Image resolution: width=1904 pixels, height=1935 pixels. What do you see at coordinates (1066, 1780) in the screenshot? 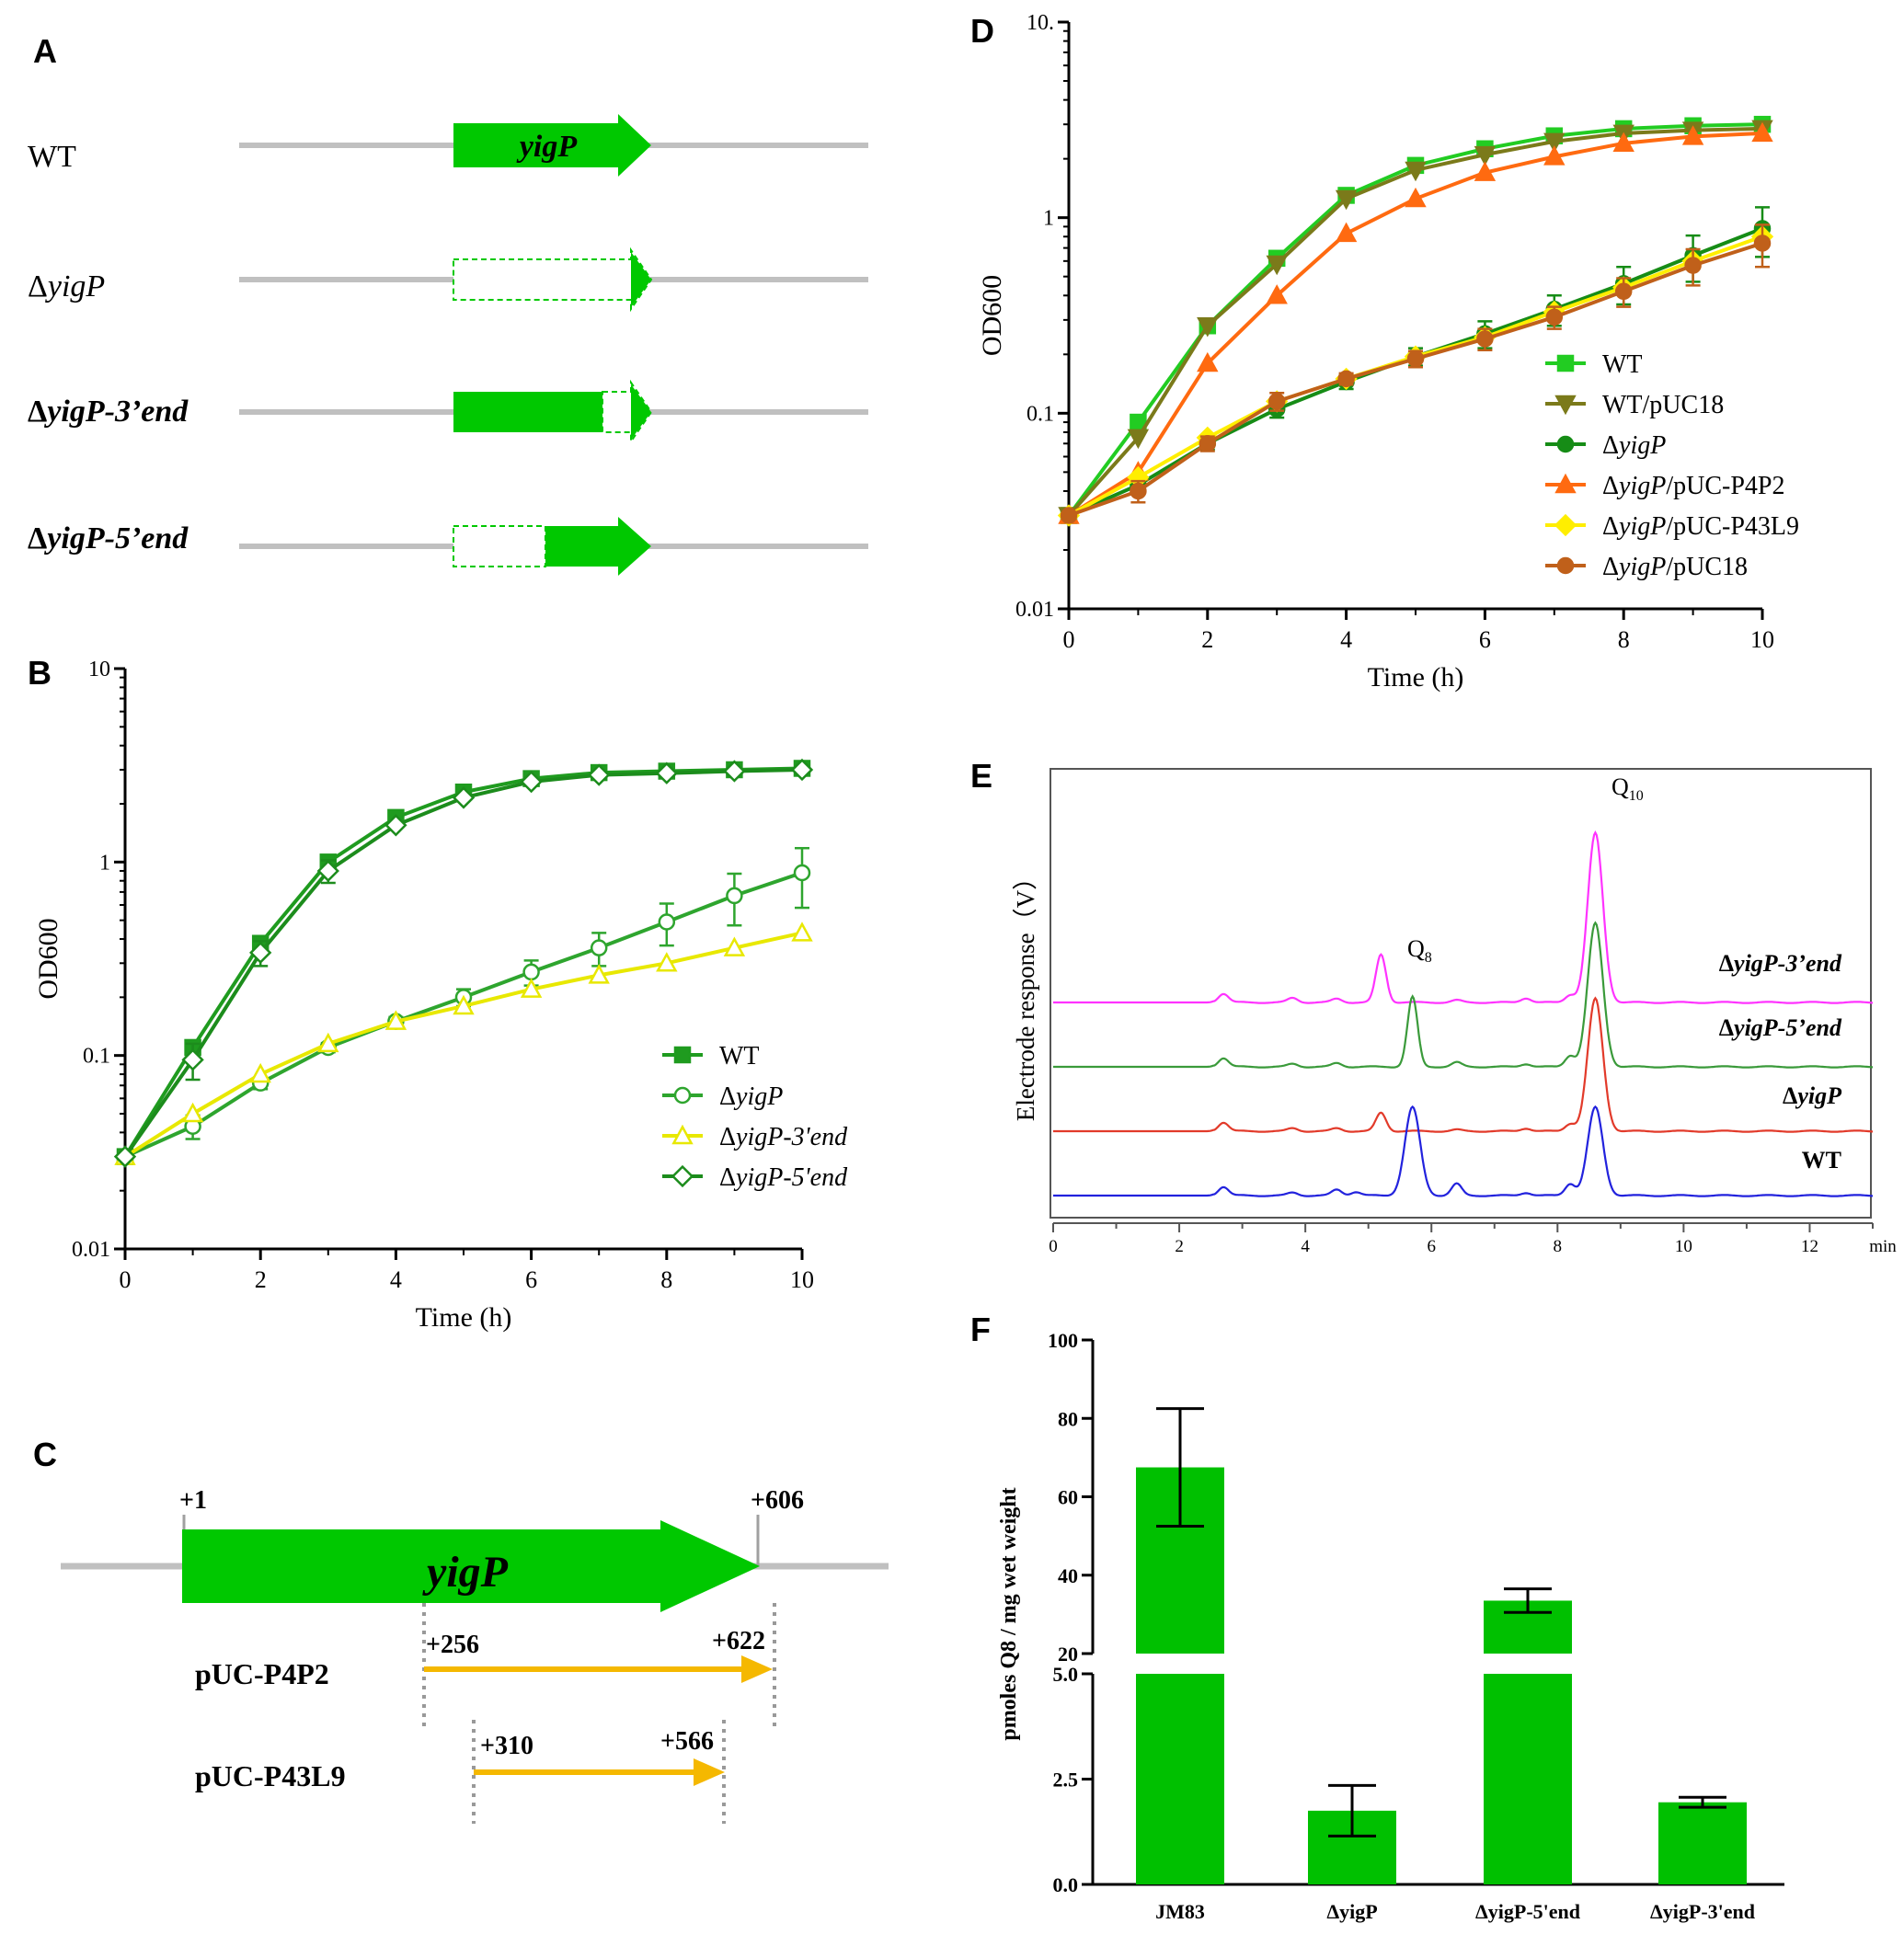
I see `y-tick-label: 2.5` at bounding box center [1066, 1780].